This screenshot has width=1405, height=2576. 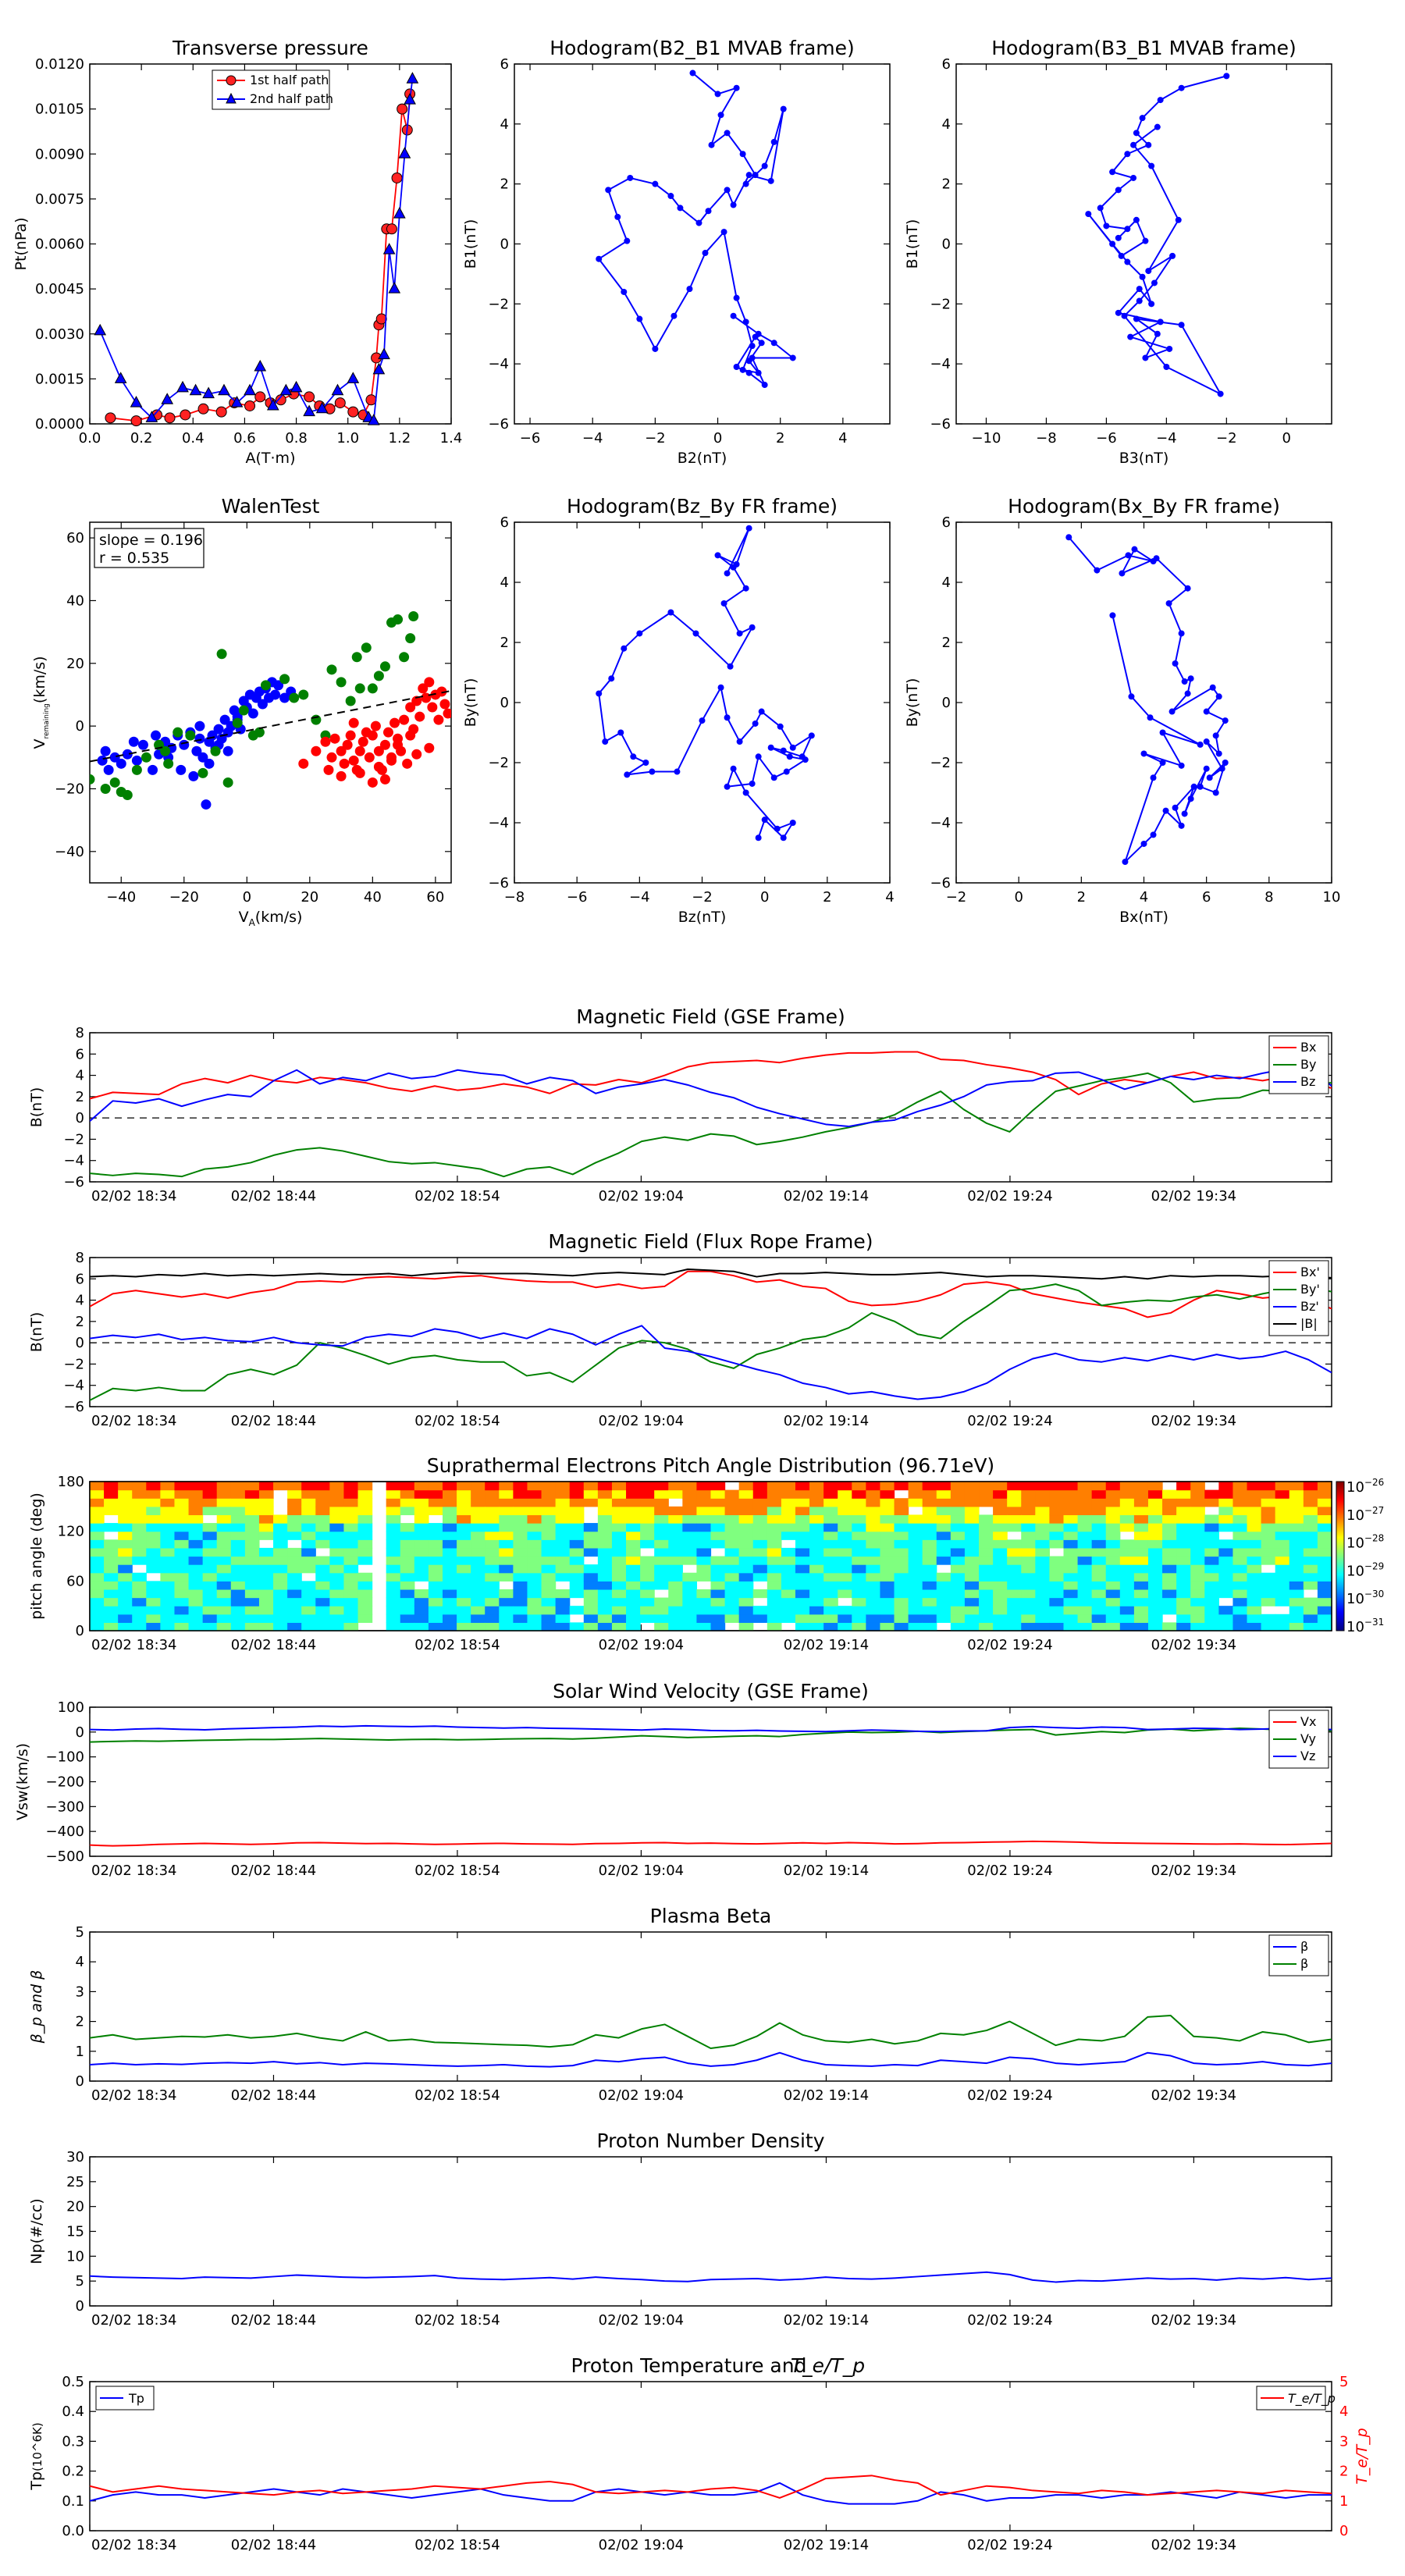 I want to click on h1-ytick-label: 0, so click(x=505, y=245).